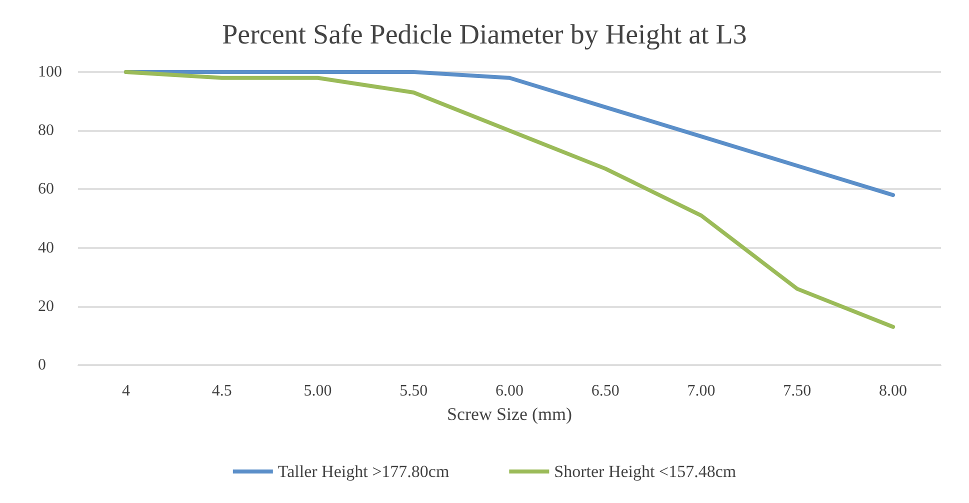  I want to click on x-tick-label: 6.00, so click(510, 391).